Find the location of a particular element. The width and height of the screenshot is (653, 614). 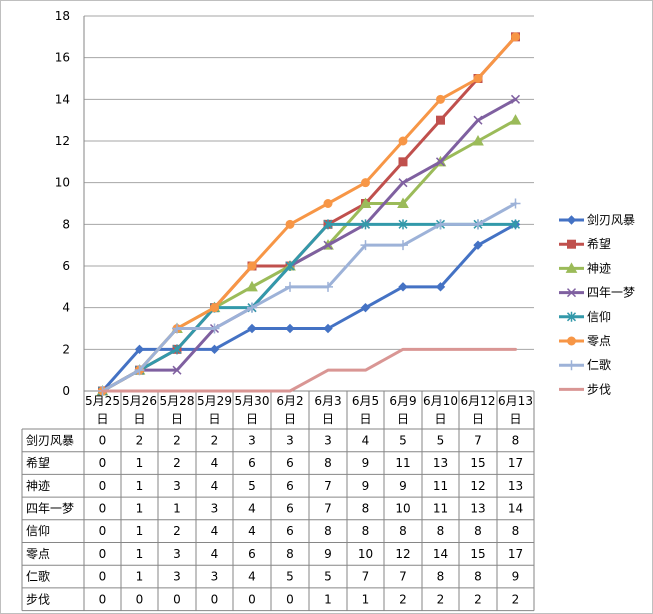

table-cell: 6 is located at coordinates (290, 463).